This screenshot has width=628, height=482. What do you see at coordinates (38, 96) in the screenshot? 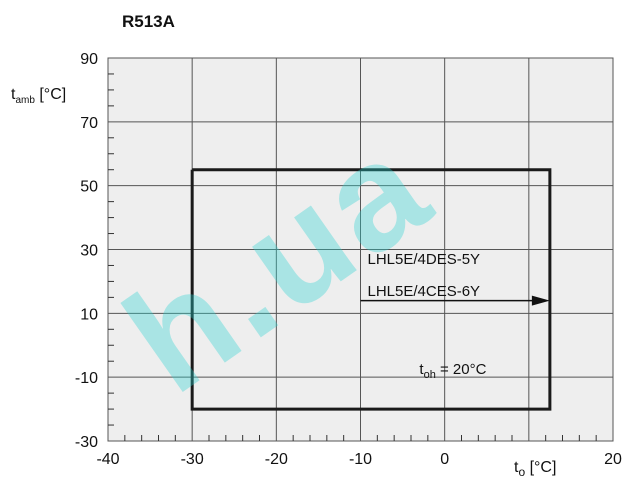
I see `y-axis-label: tamb [°C]` at bounding box center [38, 96].